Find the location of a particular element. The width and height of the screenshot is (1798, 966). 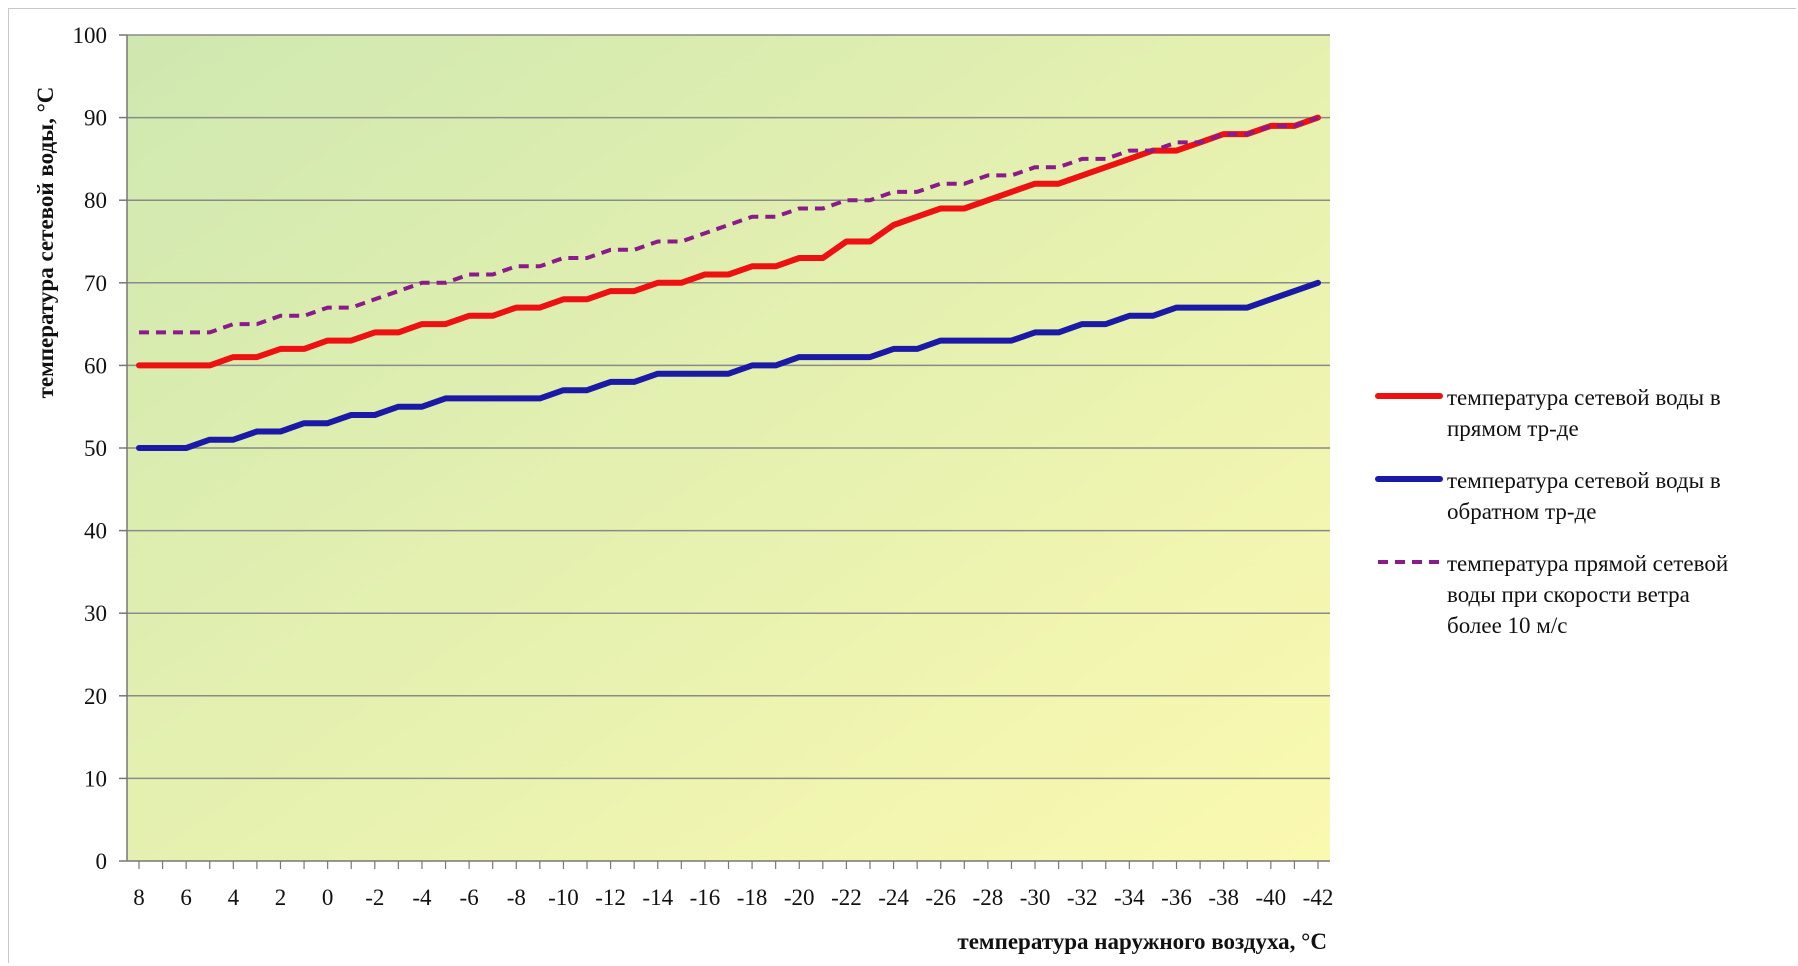

x-tick-label: -16 is located at coordinates (705, 897).